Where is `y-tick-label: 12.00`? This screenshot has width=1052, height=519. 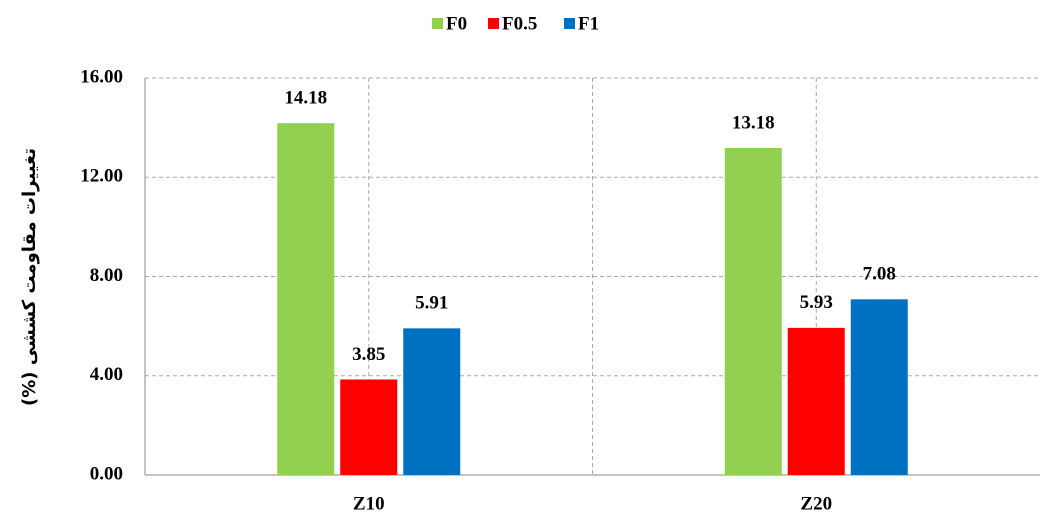
y-tick-label: 12.00 is located at coordinates (101, 176).